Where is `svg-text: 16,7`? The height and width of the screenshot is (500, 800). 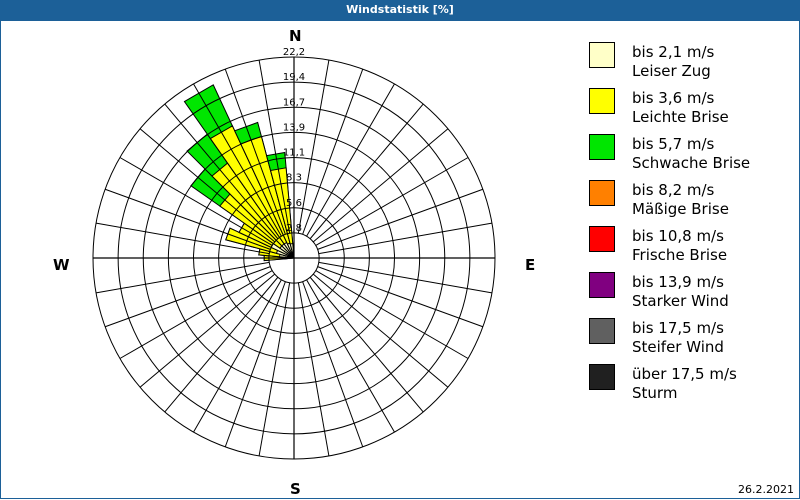 svg-text: 16,7 is located at coordinates (294, 102).